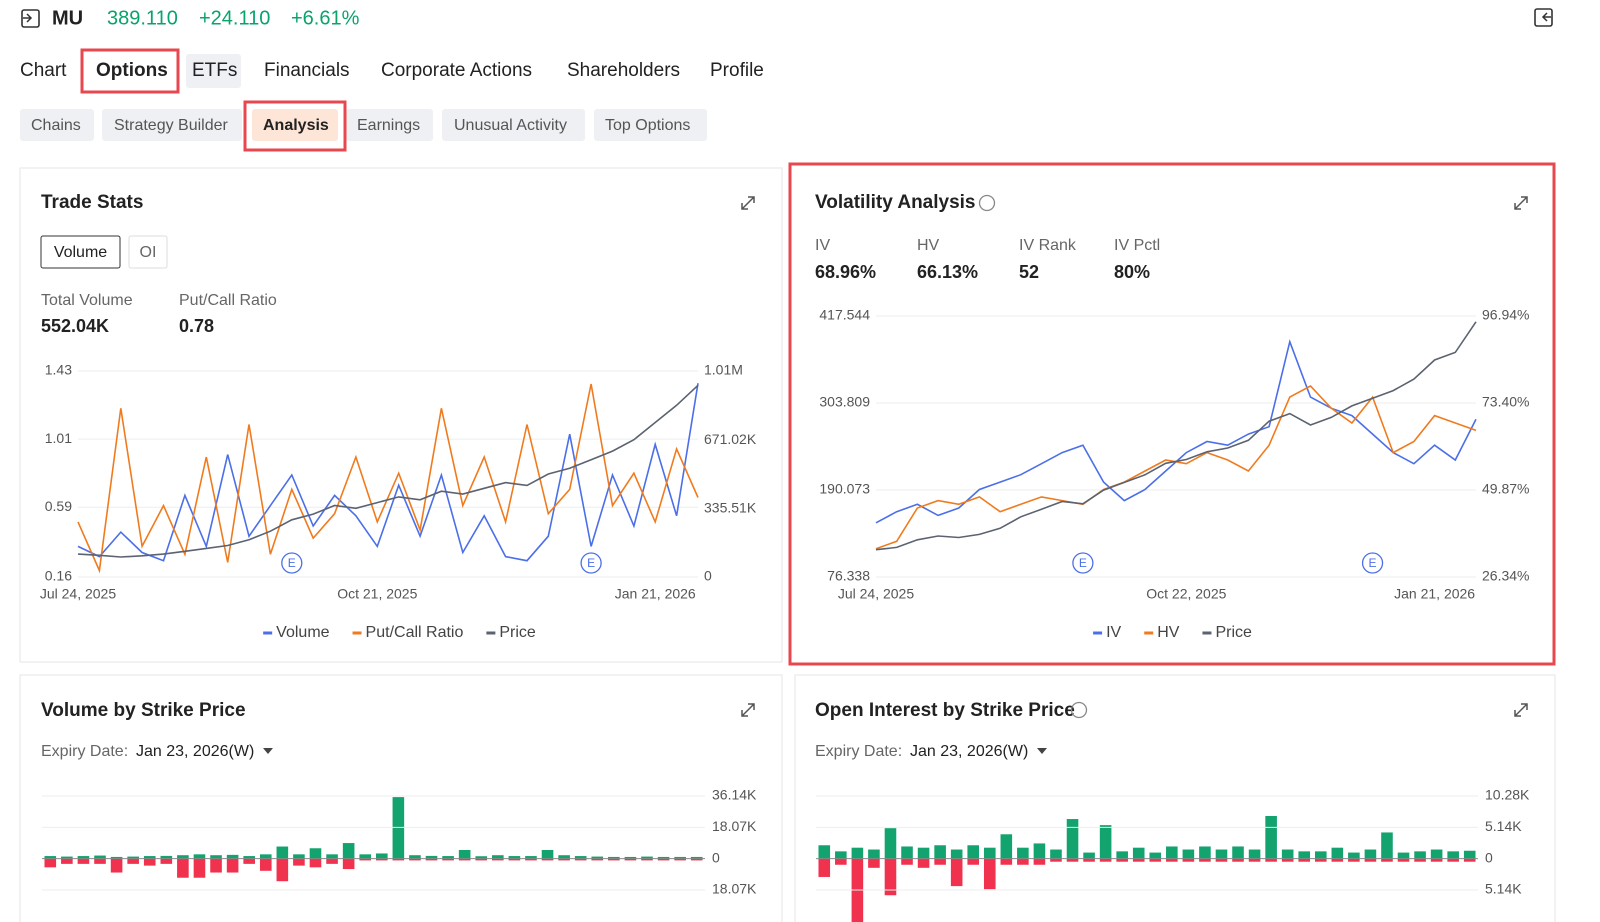 This screenshot has width=1600, height=922. I want to click on subtab: Strategy Builder, so click(171, 125).